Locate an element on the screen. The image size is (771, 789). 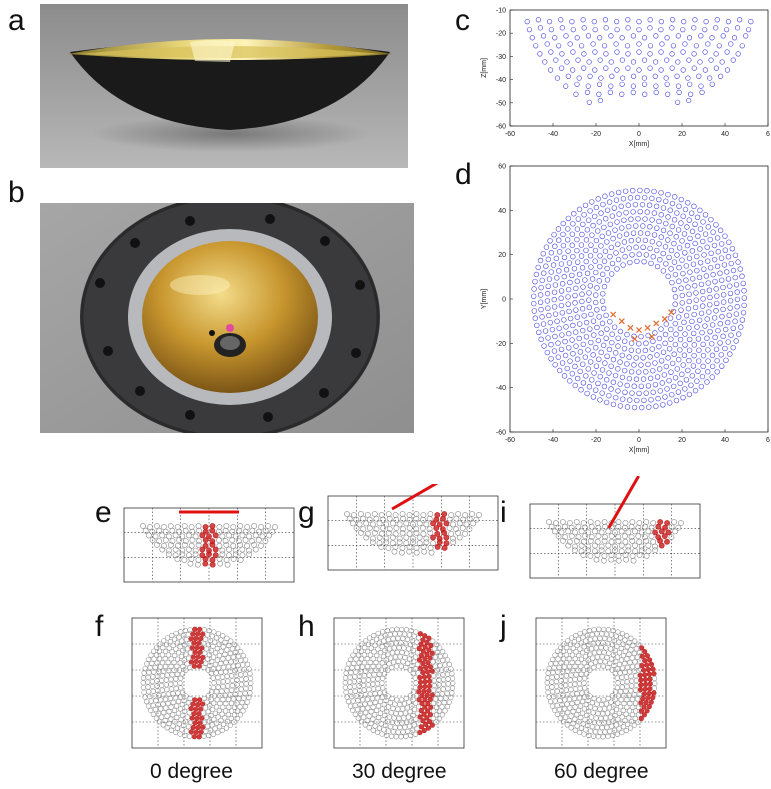
cross-stroke is located at coordinates (656, 323).